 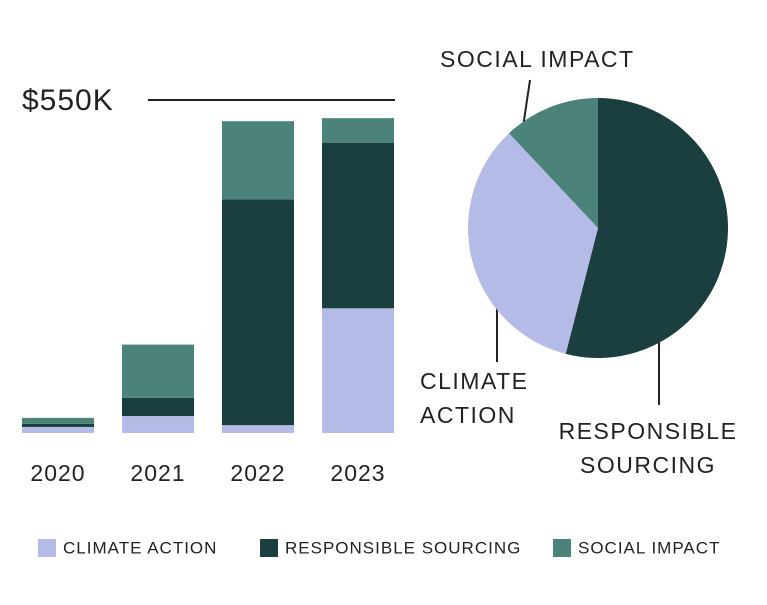 What do you see at coordinates (403, 547) in the screenshot?
I see `legend-label: RESPONSIBLE SOURCING` at bounding box center [403, 547].